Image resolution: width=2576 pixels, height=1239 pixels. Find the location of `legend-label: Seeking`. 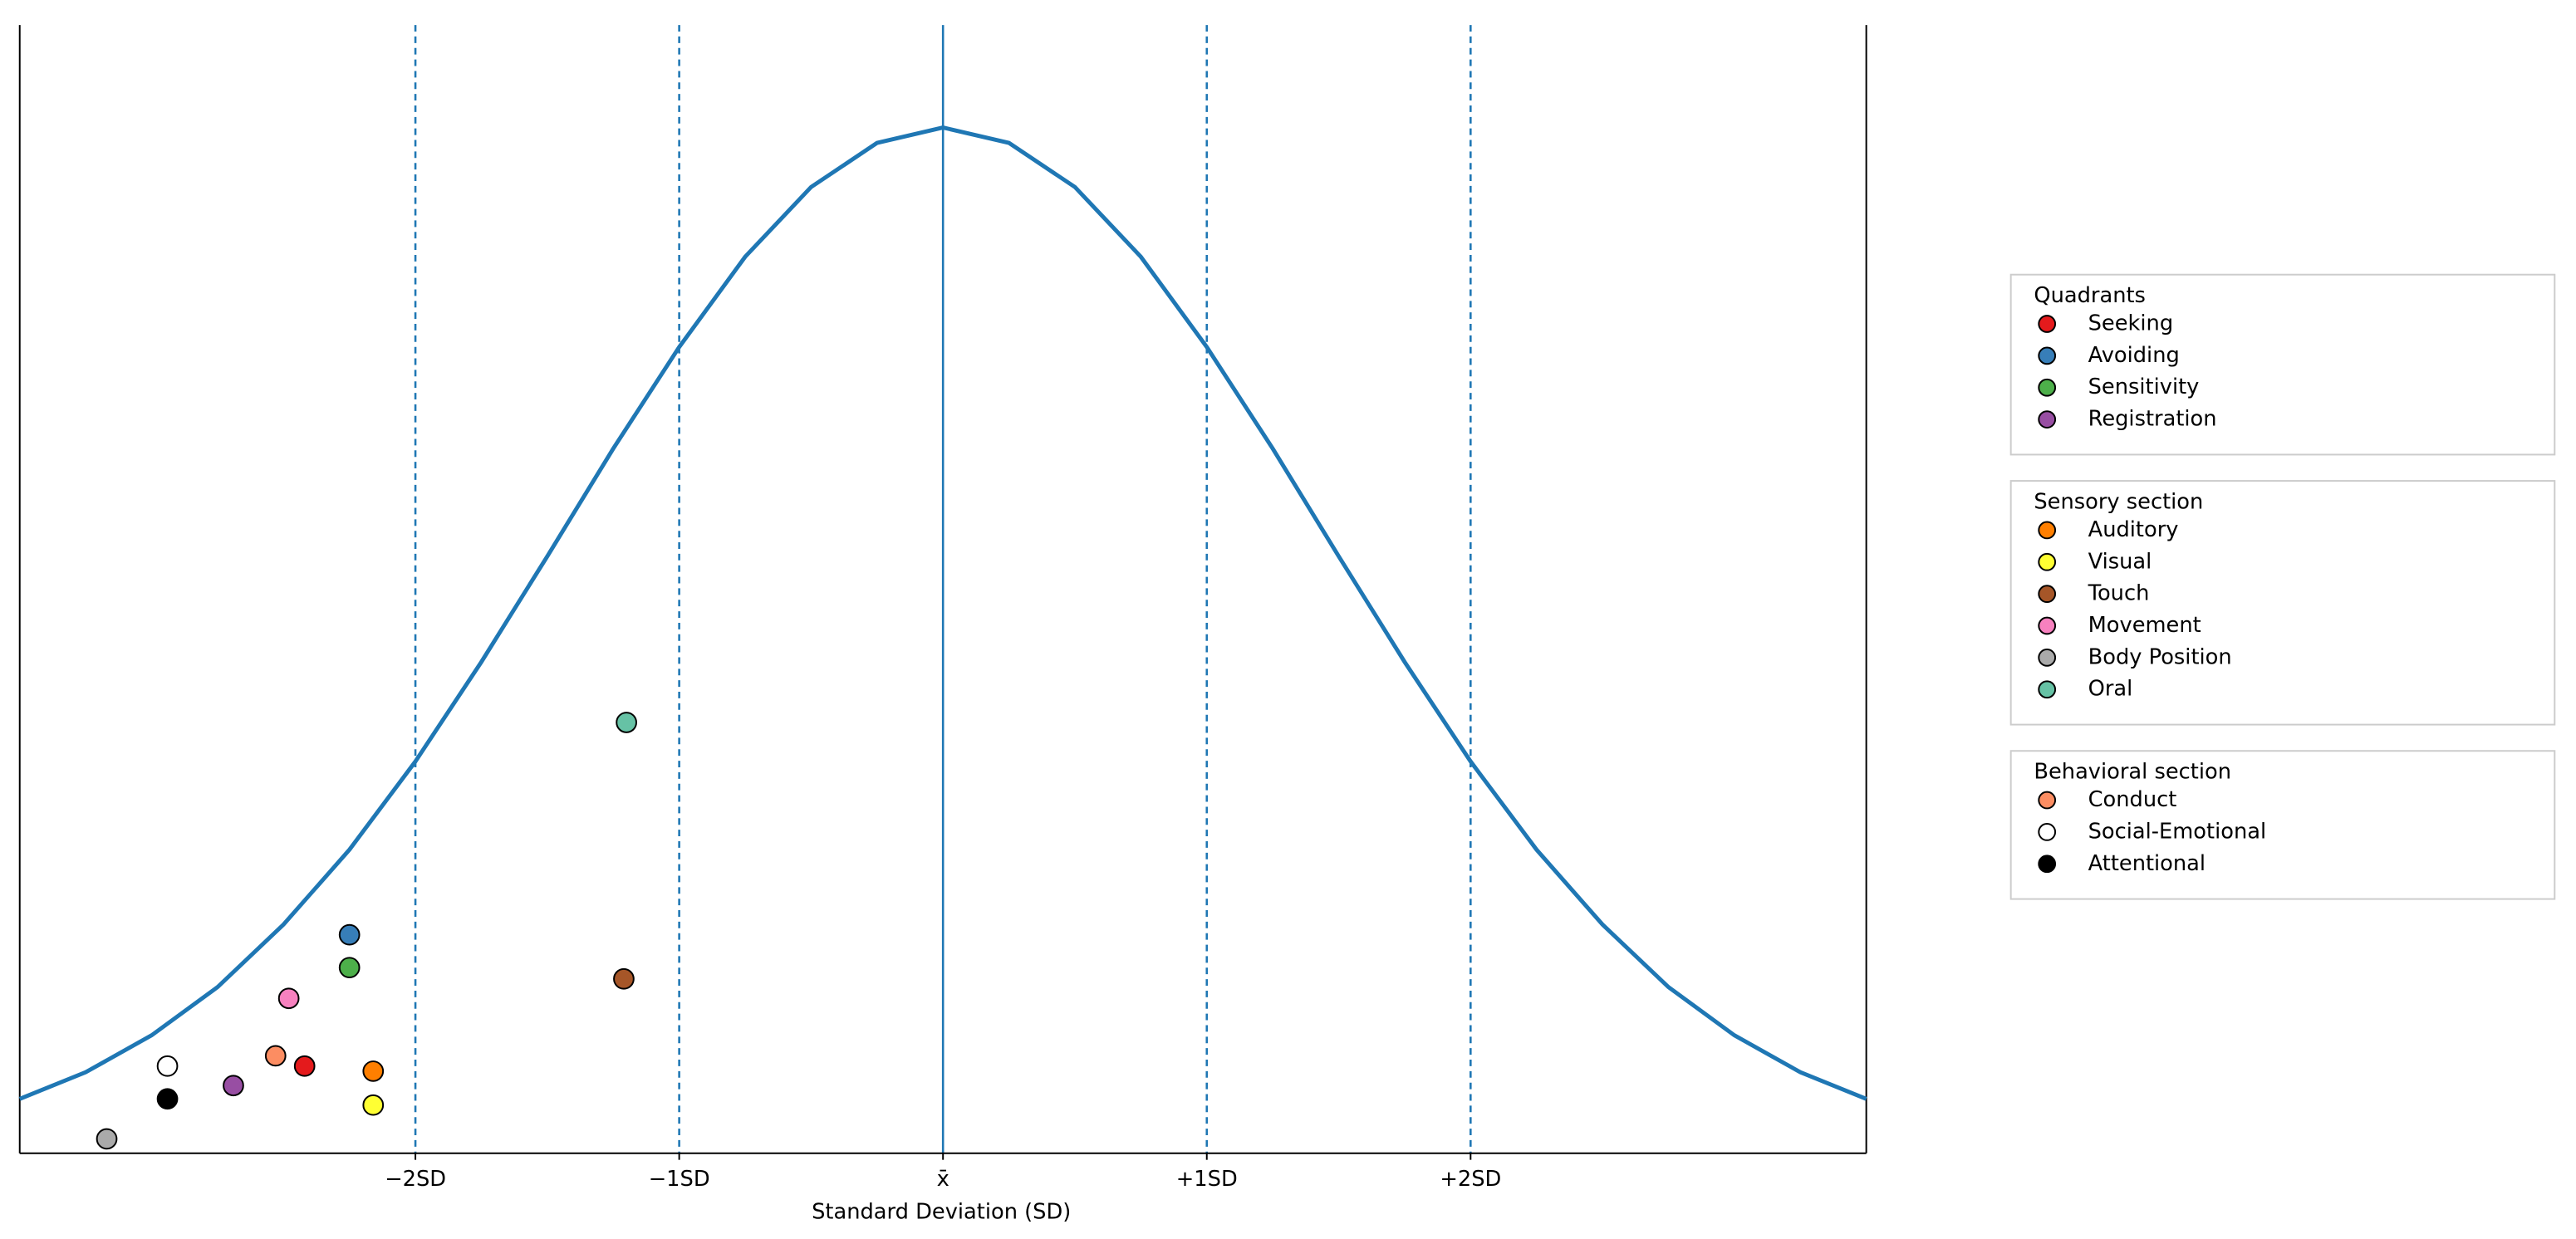

legend-label: Seeking is located at coordinates (2131, 323).